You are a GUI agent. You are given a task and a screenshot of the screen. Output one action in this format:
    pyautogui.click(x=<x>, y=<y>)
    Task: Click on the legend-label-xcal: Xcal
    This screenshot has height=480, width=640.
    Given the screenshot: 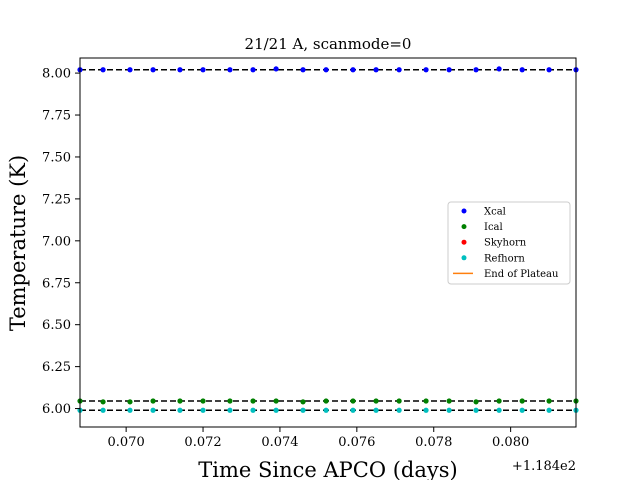 What is the action you would take?
    pyautogui.click(x=495, y=212)
    